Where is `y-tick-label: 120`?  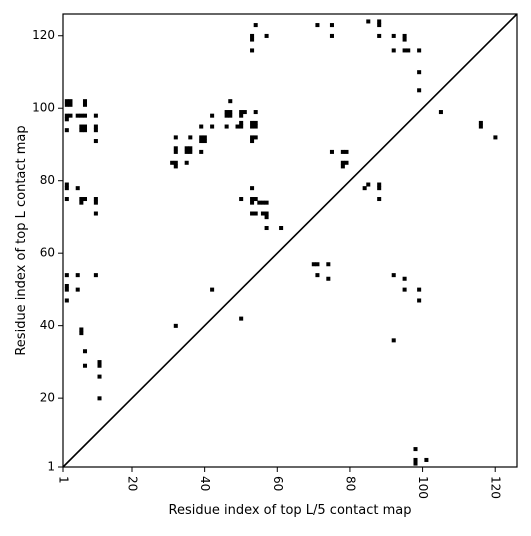 y-tick-label: 120 is located at coordinates (43, 35).